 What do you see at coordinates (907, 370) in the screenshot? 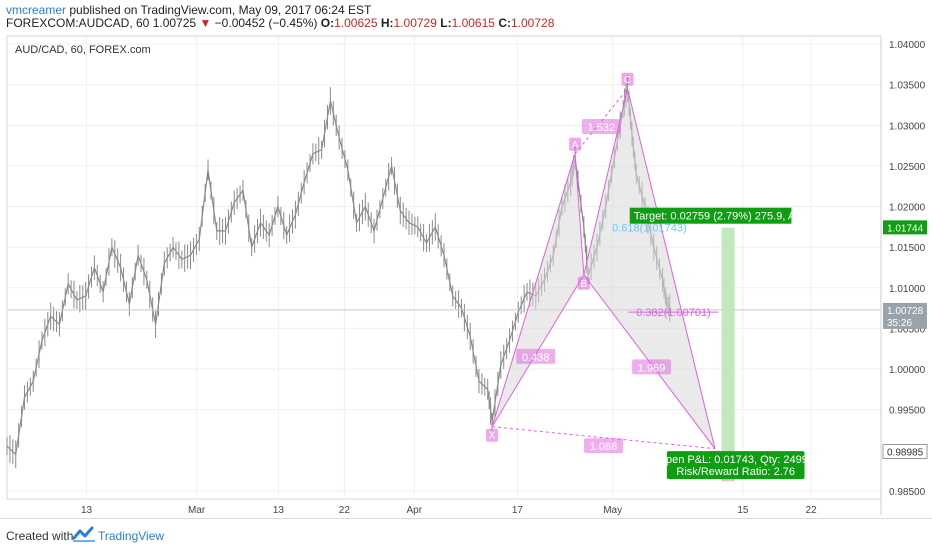
I see `y-tick-label: 1.00000` at bounding box center [907, 370].